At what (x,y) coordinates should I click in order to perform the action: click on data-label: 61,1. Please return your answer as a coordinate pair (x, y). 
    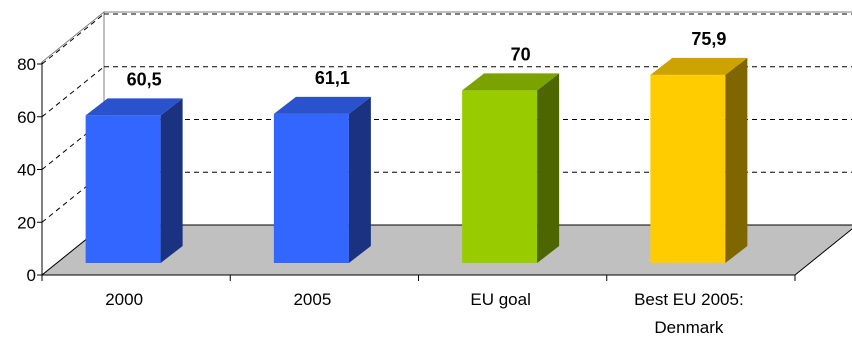
    Looking at the image, I should click on (332, 78).